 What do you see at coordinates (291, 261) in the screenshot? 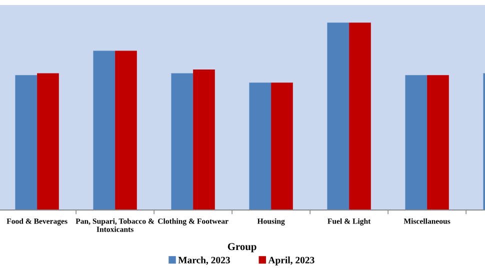
I see `legend-label: April, 2023` at bounding box center [291, 261].